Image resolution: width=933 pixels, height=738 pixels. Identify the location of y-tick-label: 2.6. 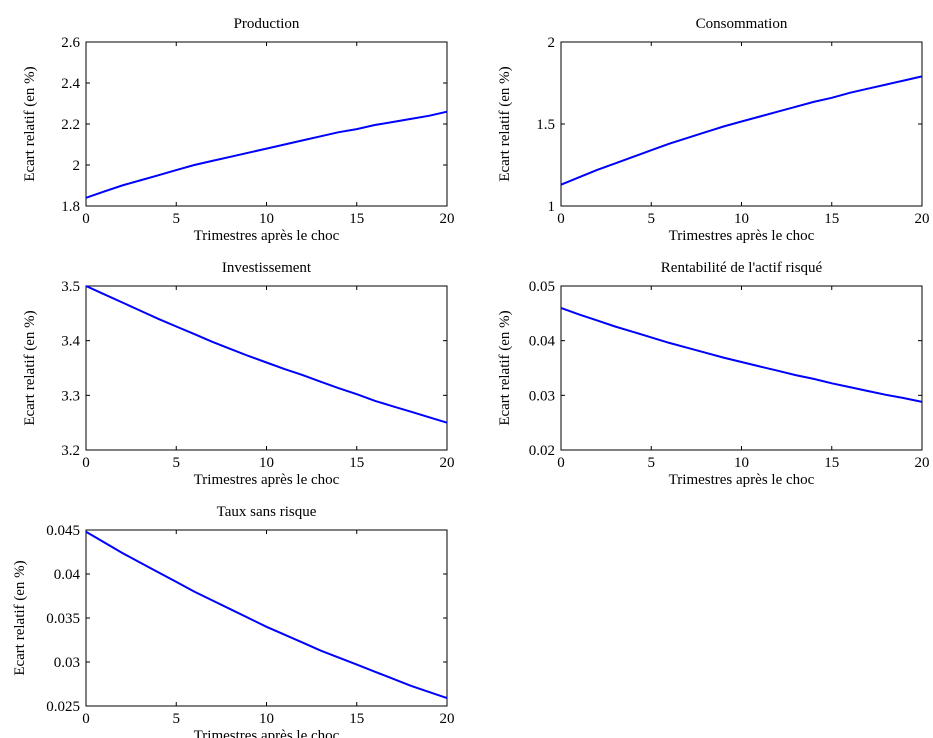
(70, 43).